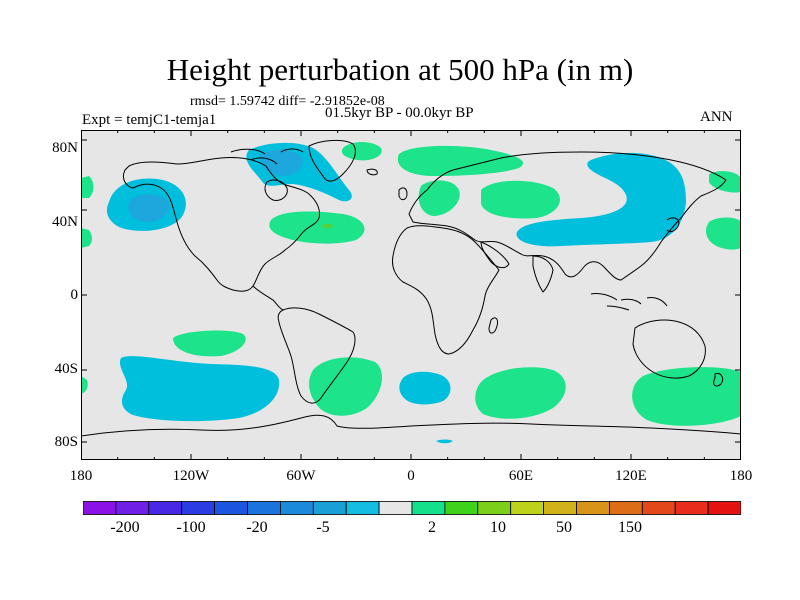 The height and width of the screenshot is (600, 800). I want to click on lon-label-60e: 60E, so click(521, 476).